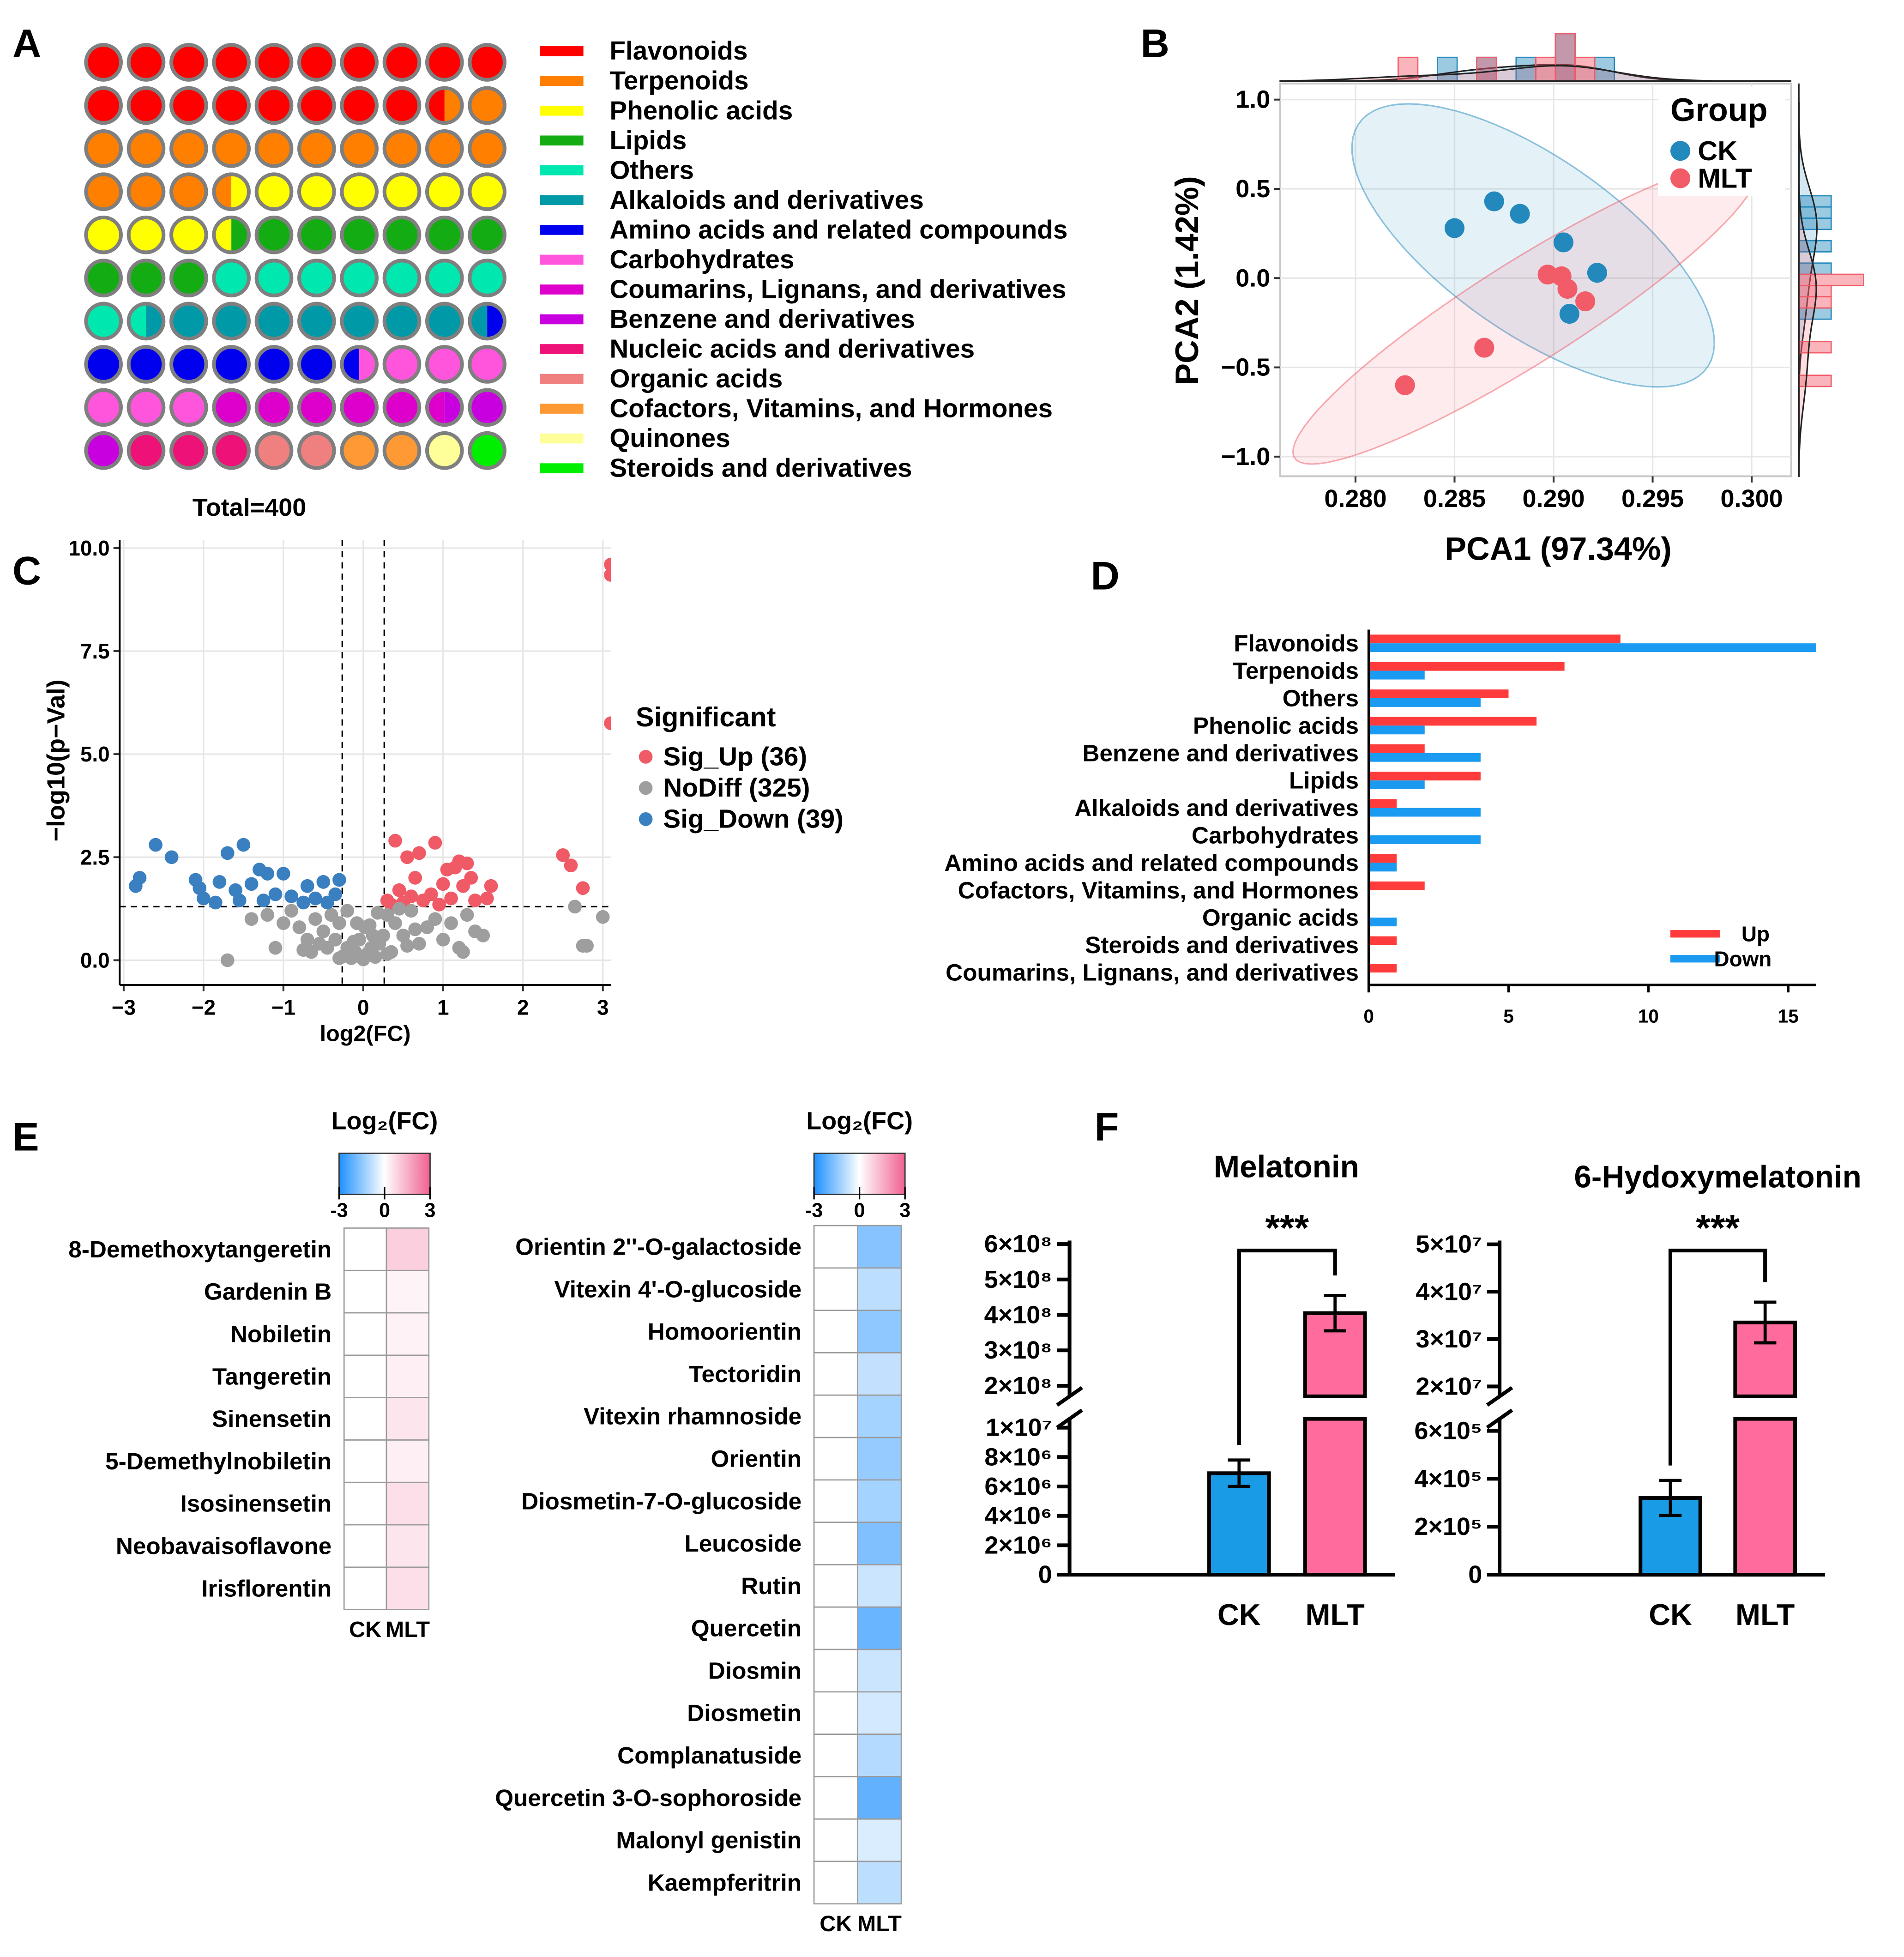 The image size is (1904, 1957). What do you see at coordinates (1287, 1228) in the screenshot?
I see `significance-label: ***` at bounding box center [1287, 1228].